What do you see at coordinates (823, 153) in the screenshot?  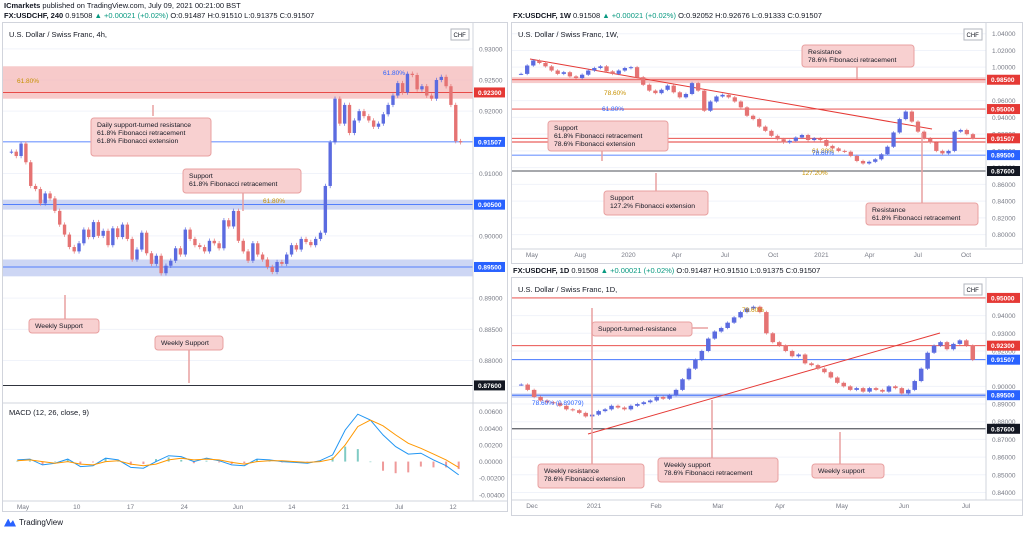 I see `fib-label: 78.60%` at bounding box center [823, 153].